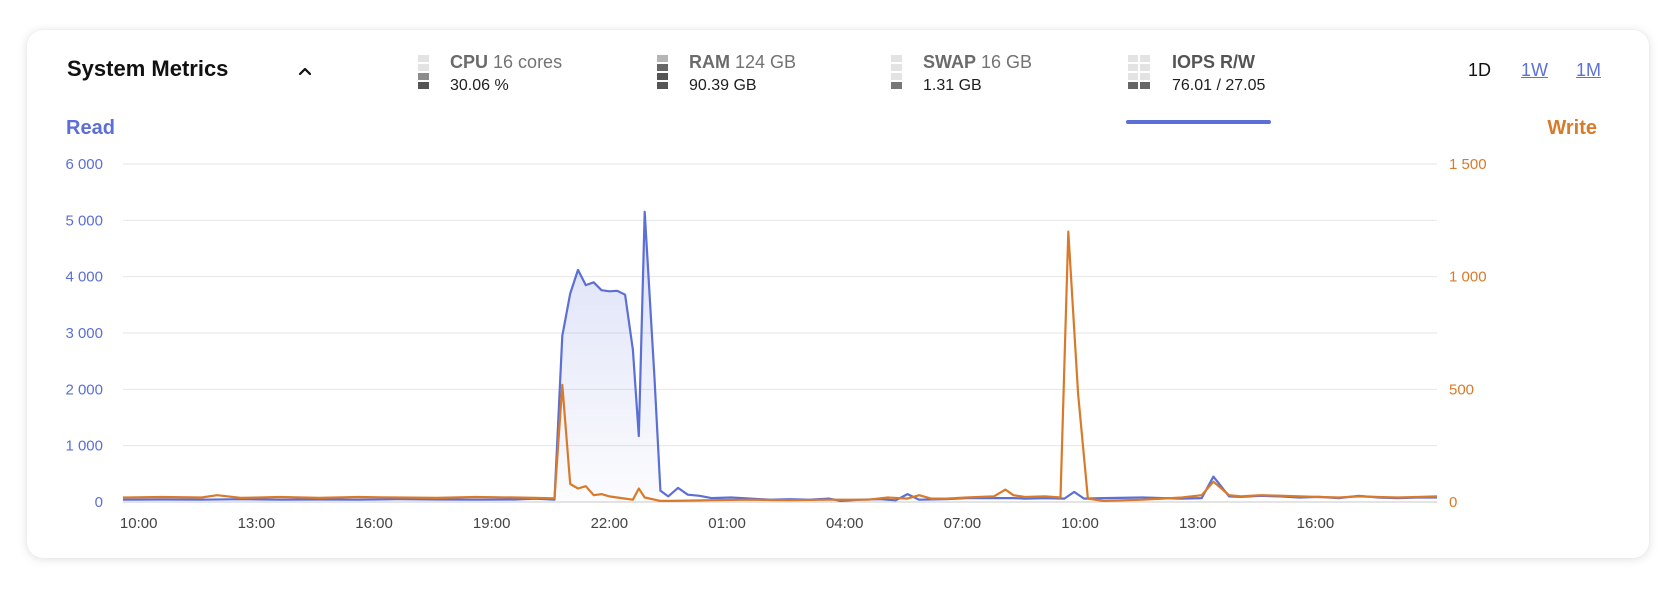  What do you see at coordinates (963, 523) in the screenshot?
I see `x-tick-label: 07:00` at bounding box center [963, 523].